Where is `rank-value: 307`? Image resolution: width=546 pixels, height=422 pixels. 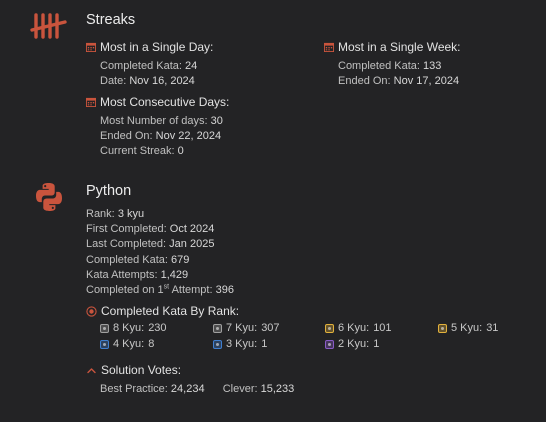 rank-value: 307 is located at coordinates (270, 328).